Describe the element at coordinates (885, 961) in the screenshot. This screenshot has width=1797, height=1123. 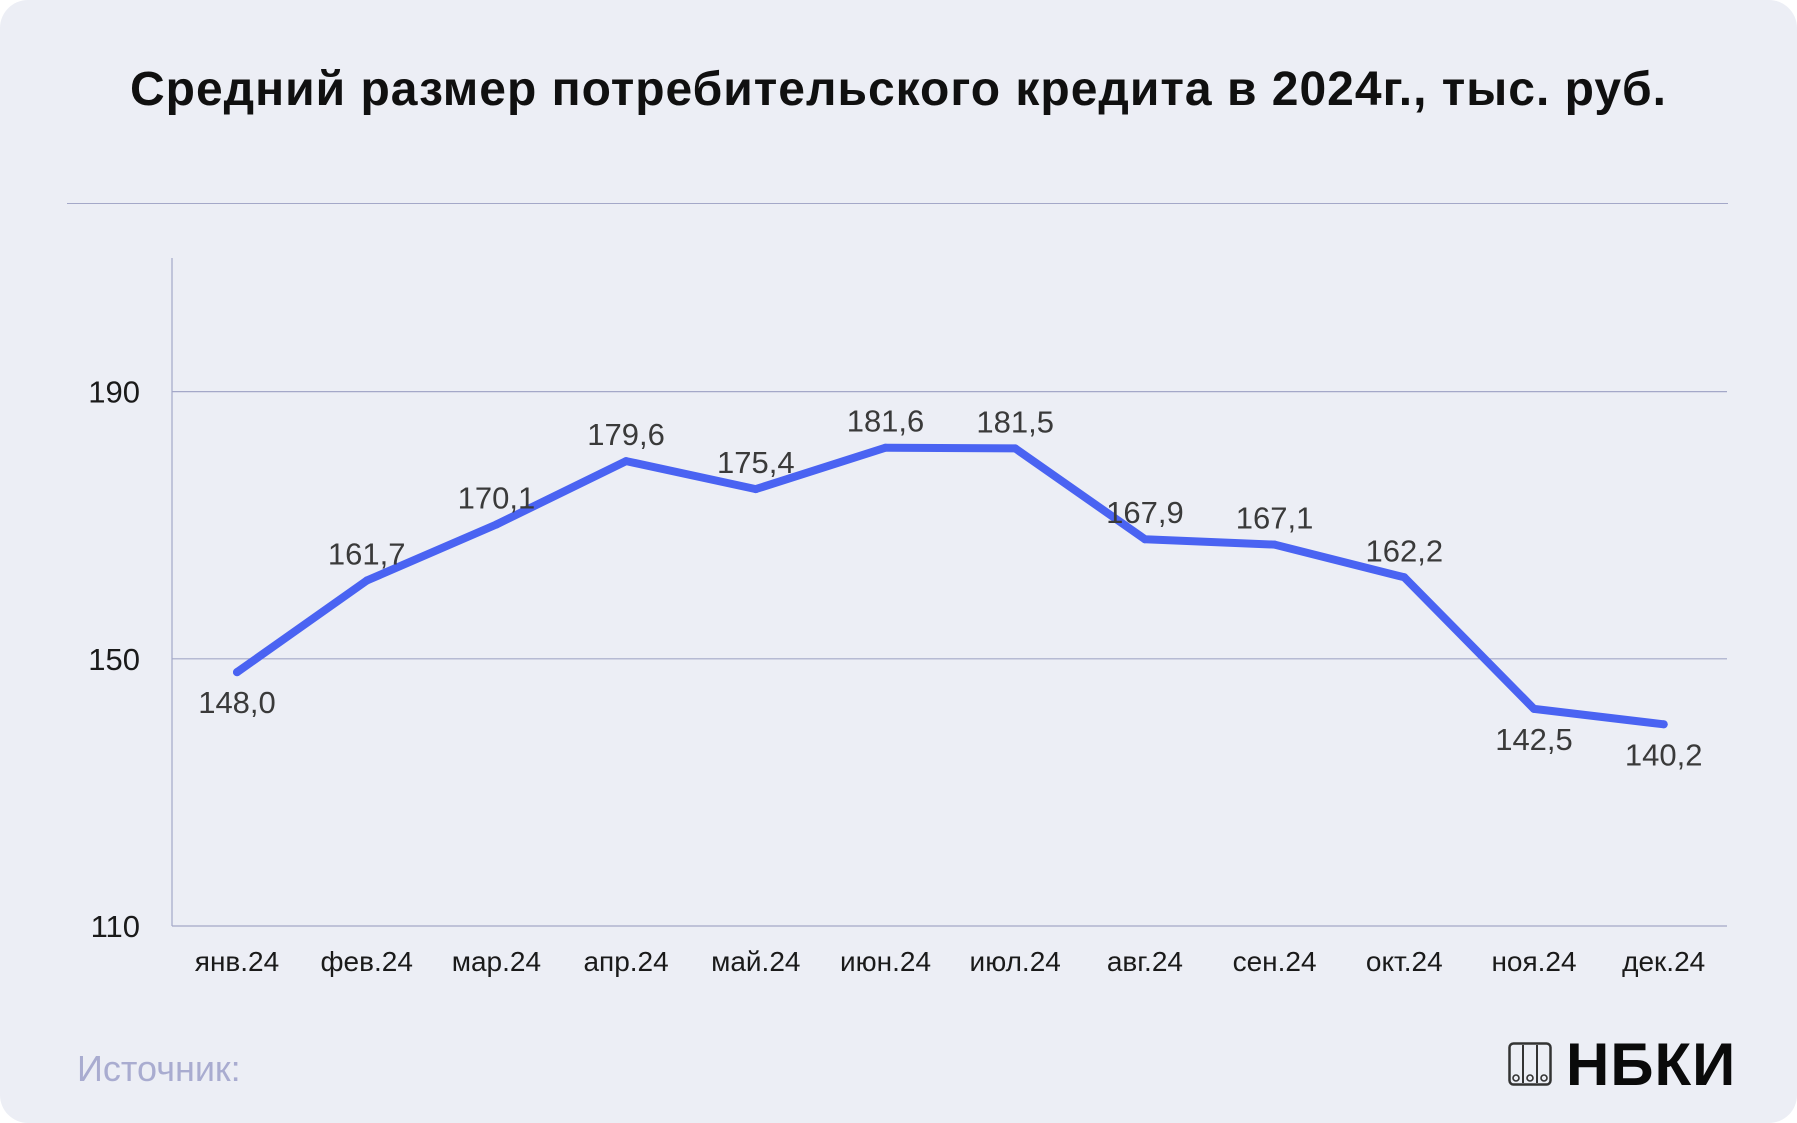
I see `x-tick-label: июн.24` at that location.